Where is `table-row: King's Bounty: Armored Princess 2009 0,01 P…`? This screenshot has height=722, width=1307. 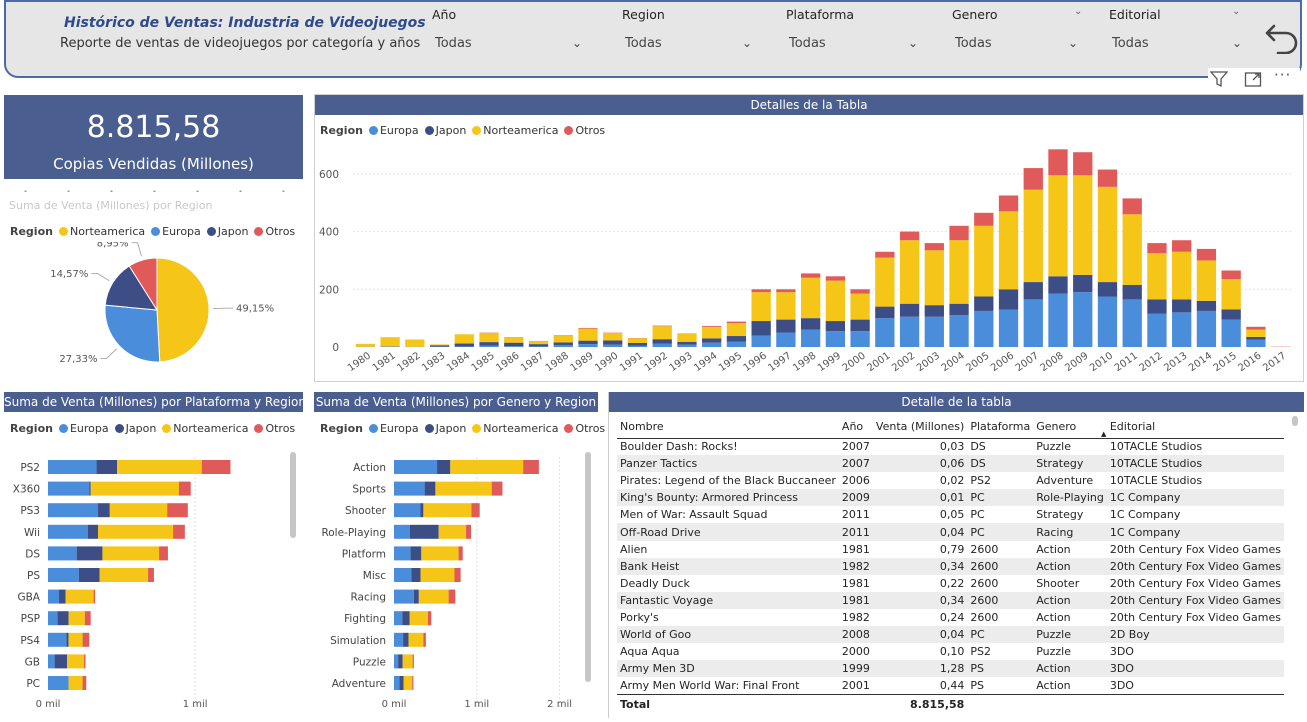 table-row: King's Bounty: Armored Princess 2009 0,01 P… is located at coordinates (950, 498).